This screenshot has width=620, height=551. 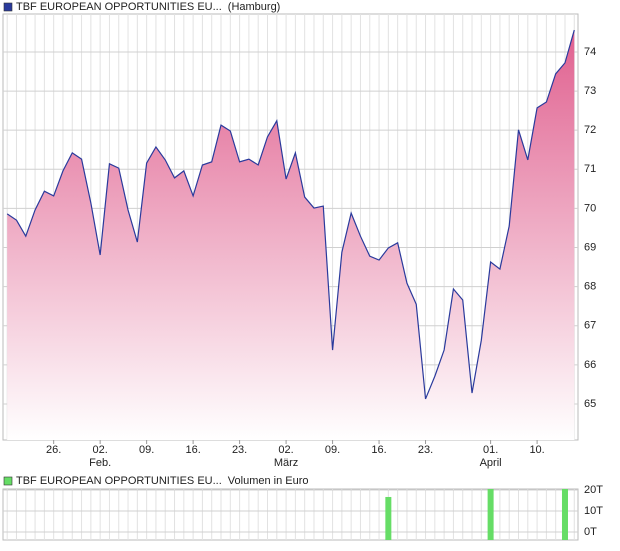 I want to click on y-tick-label: 66, so click(x=590, y=365).